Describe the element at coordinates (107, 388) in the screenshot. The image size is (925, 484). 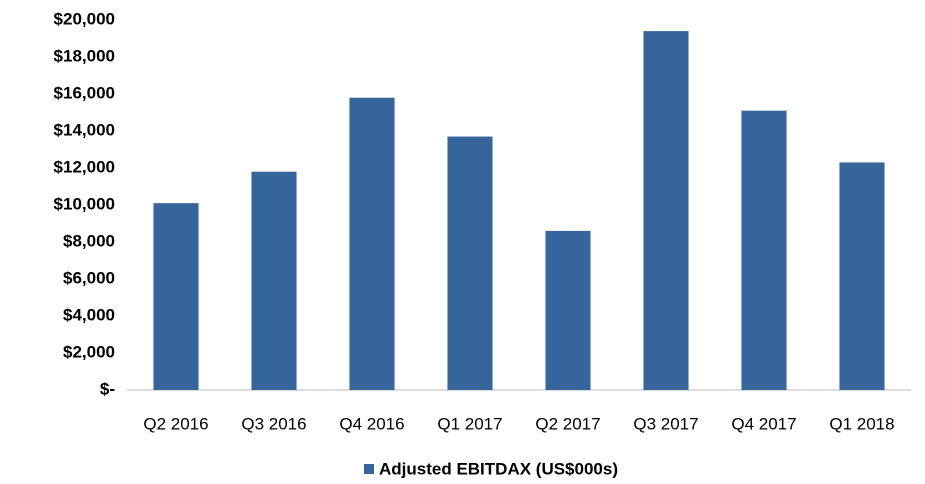
I see `y-tick-label: $-` at that location.